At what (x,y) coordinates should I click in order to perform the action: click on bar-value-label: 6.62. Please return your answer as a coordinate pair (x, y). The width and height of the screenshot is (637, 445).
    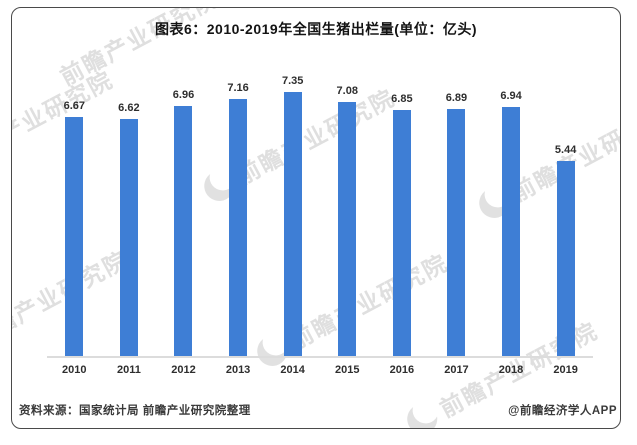
    Looking at the image, I should click on (129, 107).